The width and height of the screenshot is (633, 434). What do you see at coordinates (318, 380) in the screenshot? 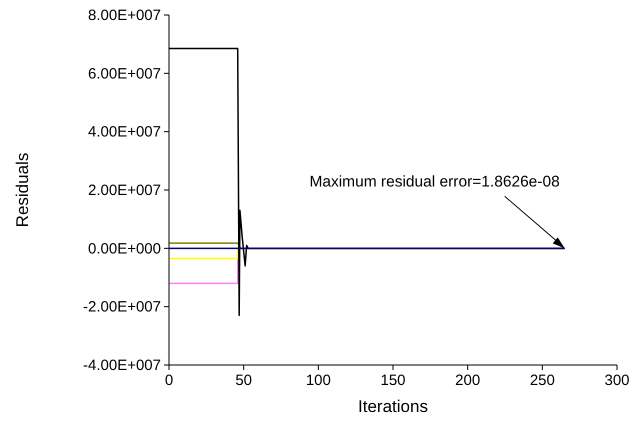
I see `x-tick-label: 100` at bounding box center [318, 380].